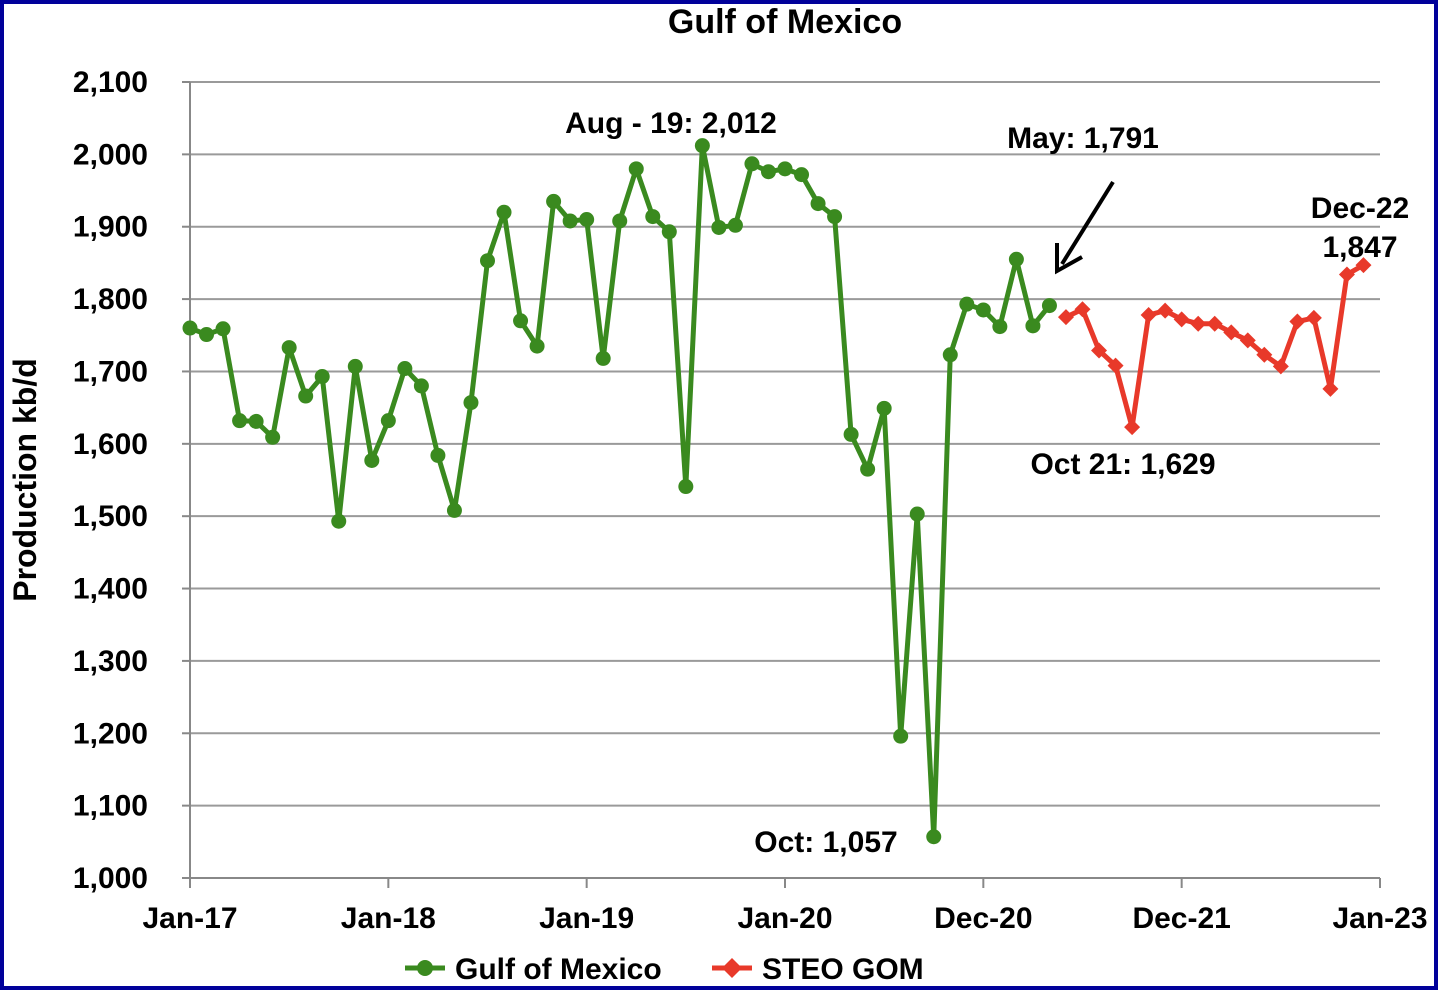 The image size is (1438, 990). Describe the element at coordinates (388, 918) in the screenshot. I see `x-tick-label: Jan-18` at that location.